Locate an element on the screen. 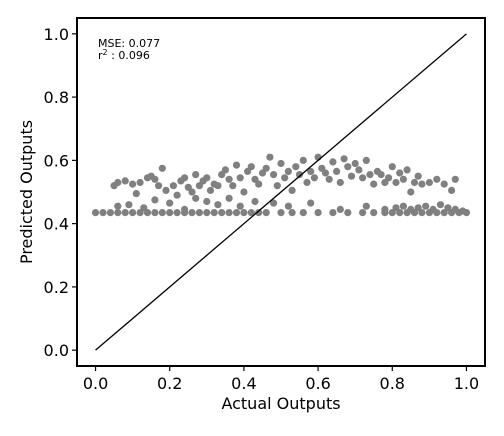  y-tick-label: 0.0 is located at coordinates (56, 350).